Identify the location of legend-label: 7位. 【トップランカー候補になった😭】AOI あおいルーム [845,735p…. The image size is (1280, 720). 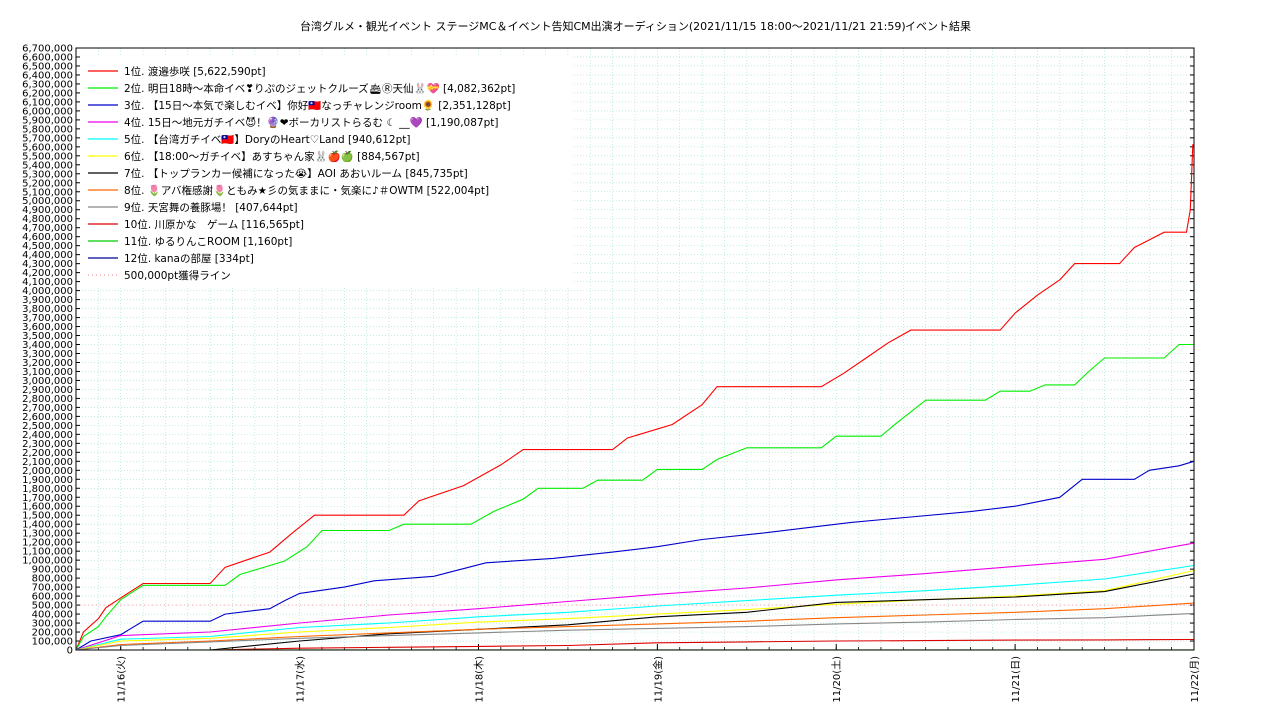
(296, 173).